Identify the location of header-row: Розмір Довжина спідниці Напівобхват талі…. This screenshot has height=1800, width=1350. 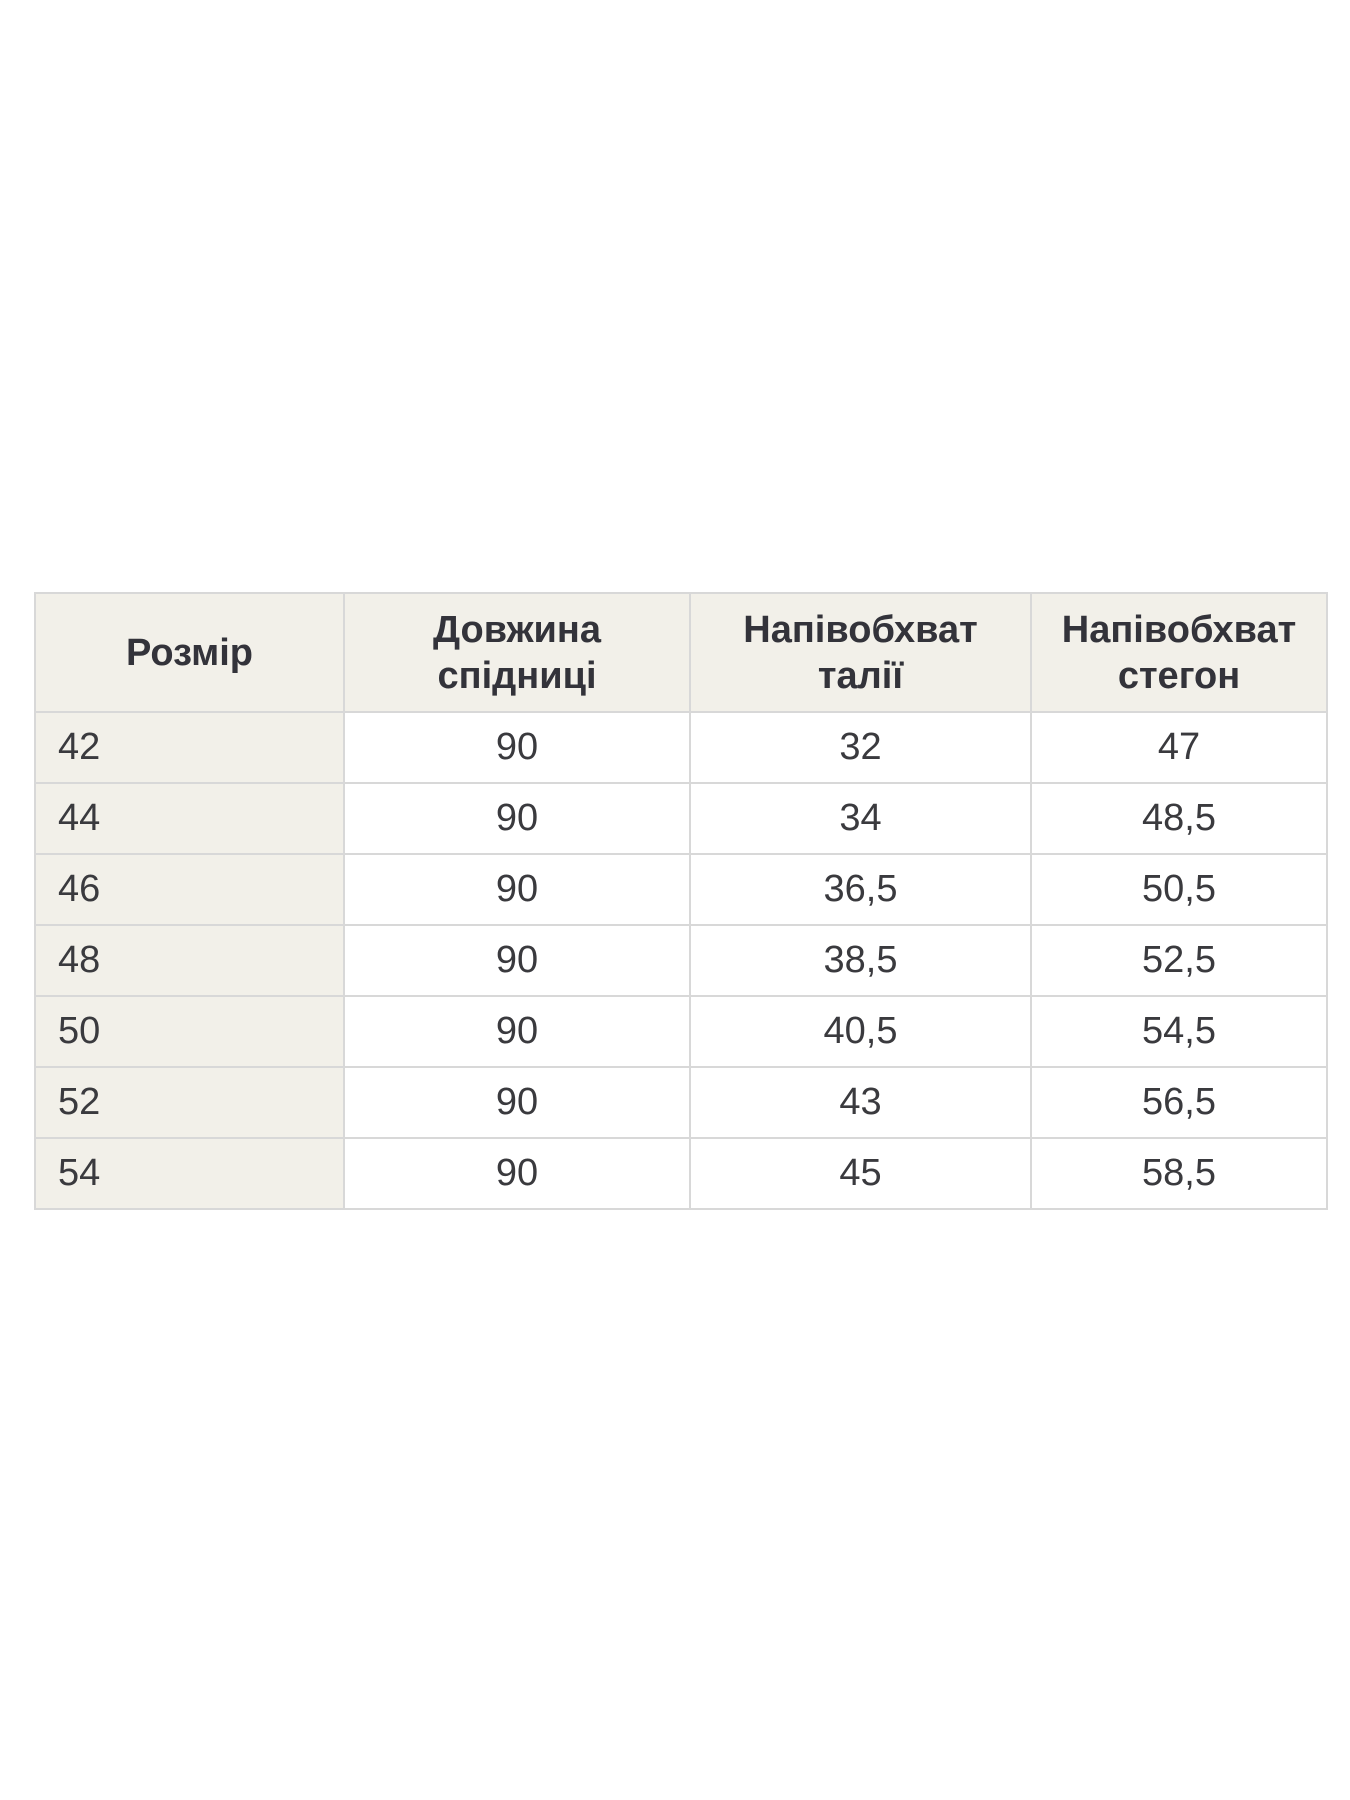
(681, 652).